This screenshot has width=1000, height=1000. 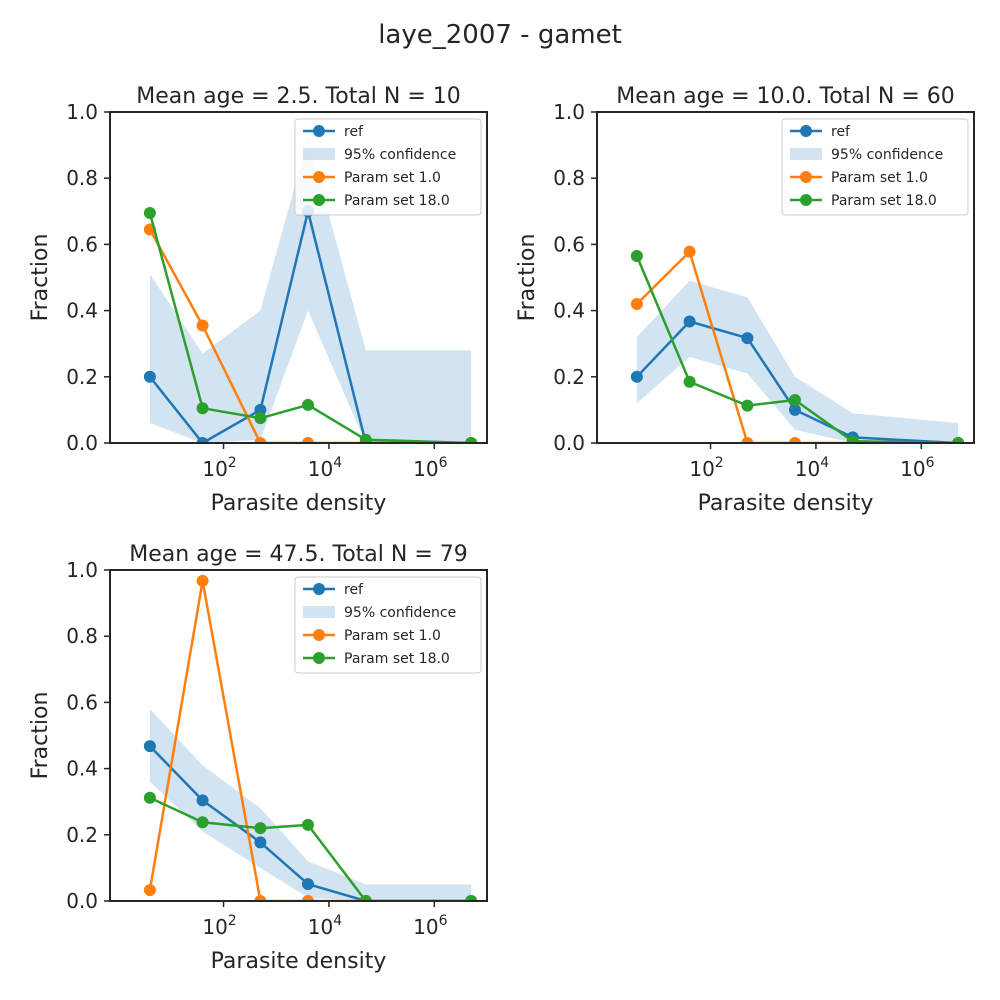 What do you see at coordinates (797, 361) in the screenshot?
I see `confidence-band` at bounding box center [797, 361].